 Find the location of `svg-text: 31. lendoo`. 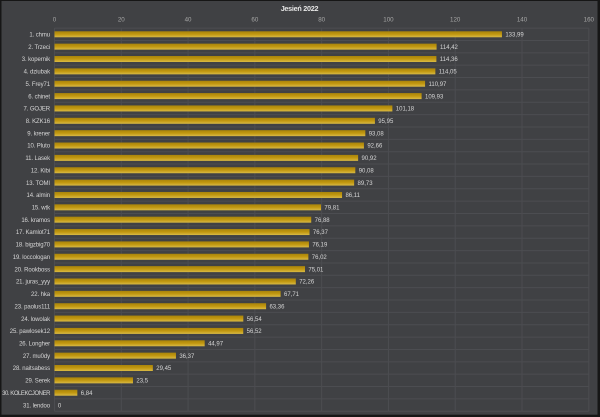

svg-text: 31. lendoo is located at coordinates (37, 406).